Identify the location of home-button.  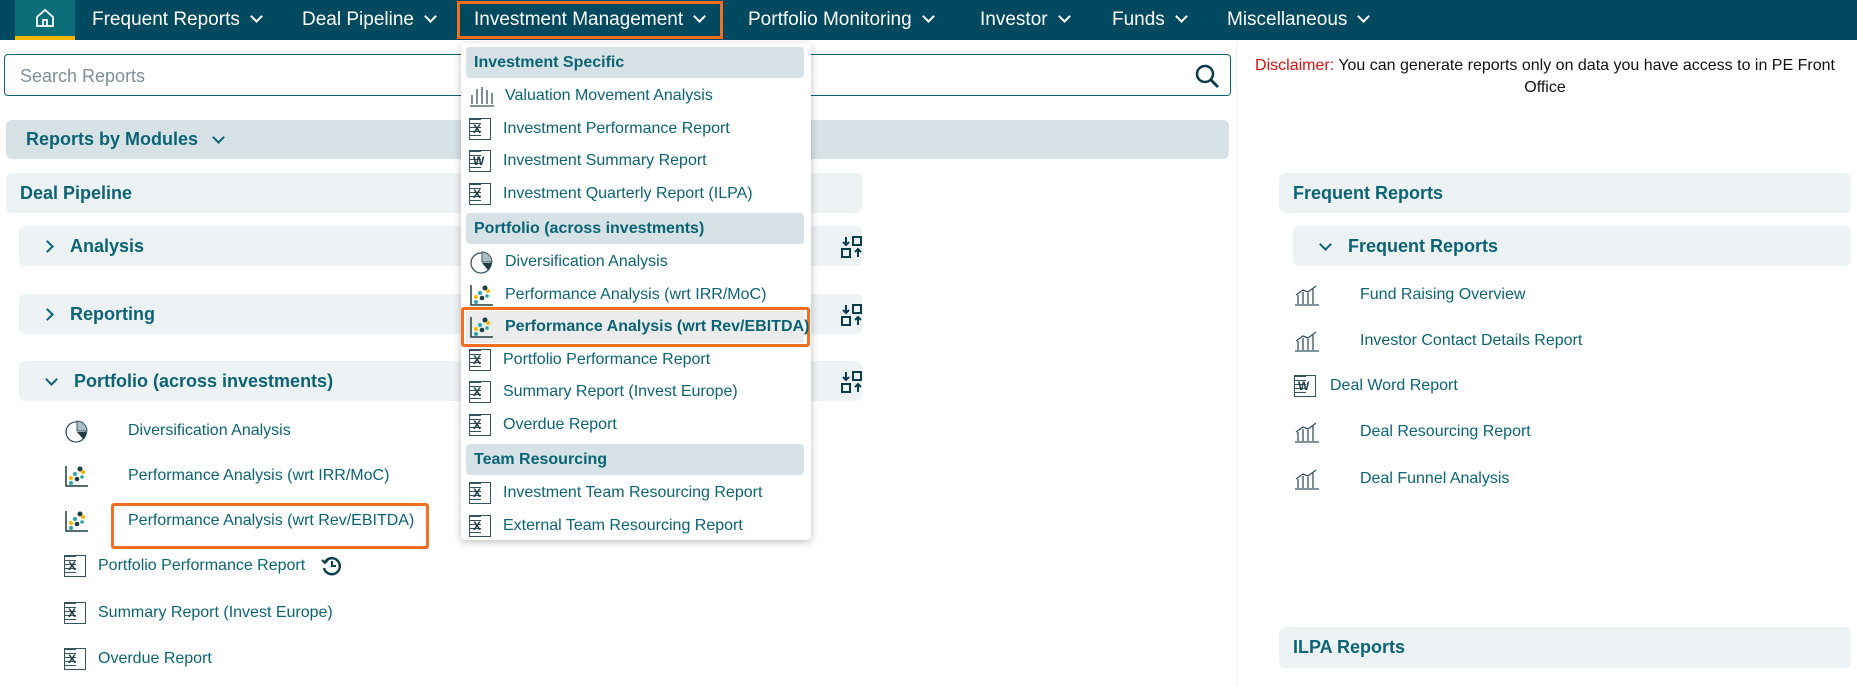
(45, 20).